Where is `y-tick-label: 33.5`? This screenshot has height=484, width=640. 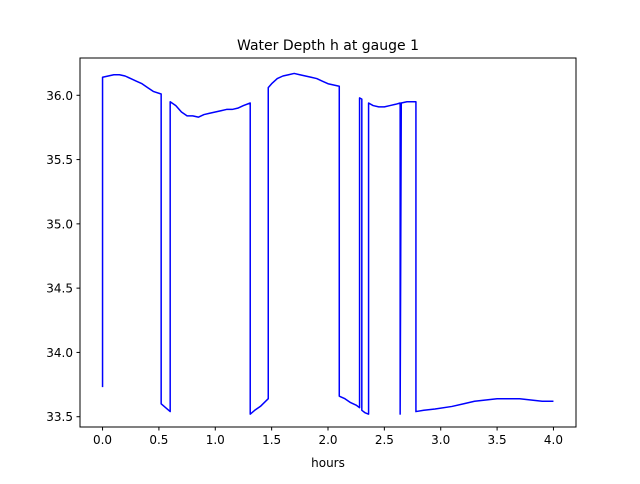 y-tick-label: 33.5 is located at coordinates (59, 417).